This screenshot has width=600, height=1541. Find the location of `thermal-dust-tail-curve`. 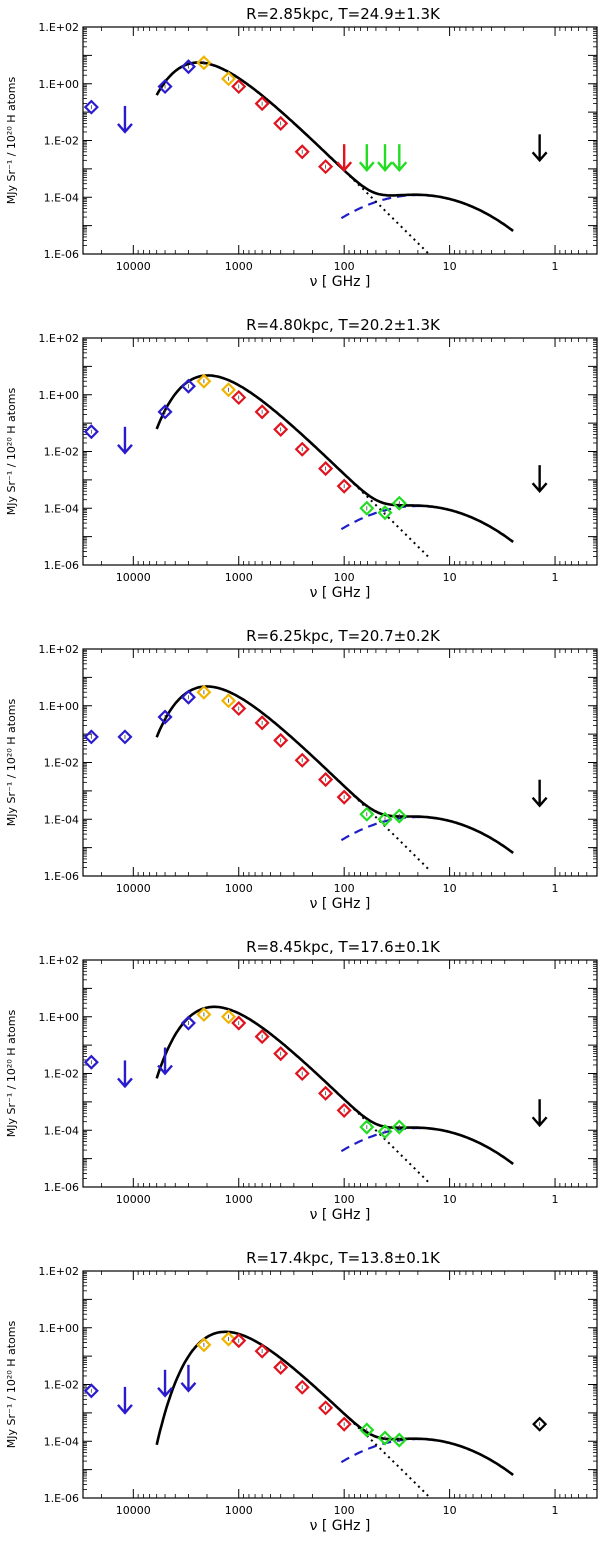

thermal-dust-tail-curve is located at coordinates (390, 1144).